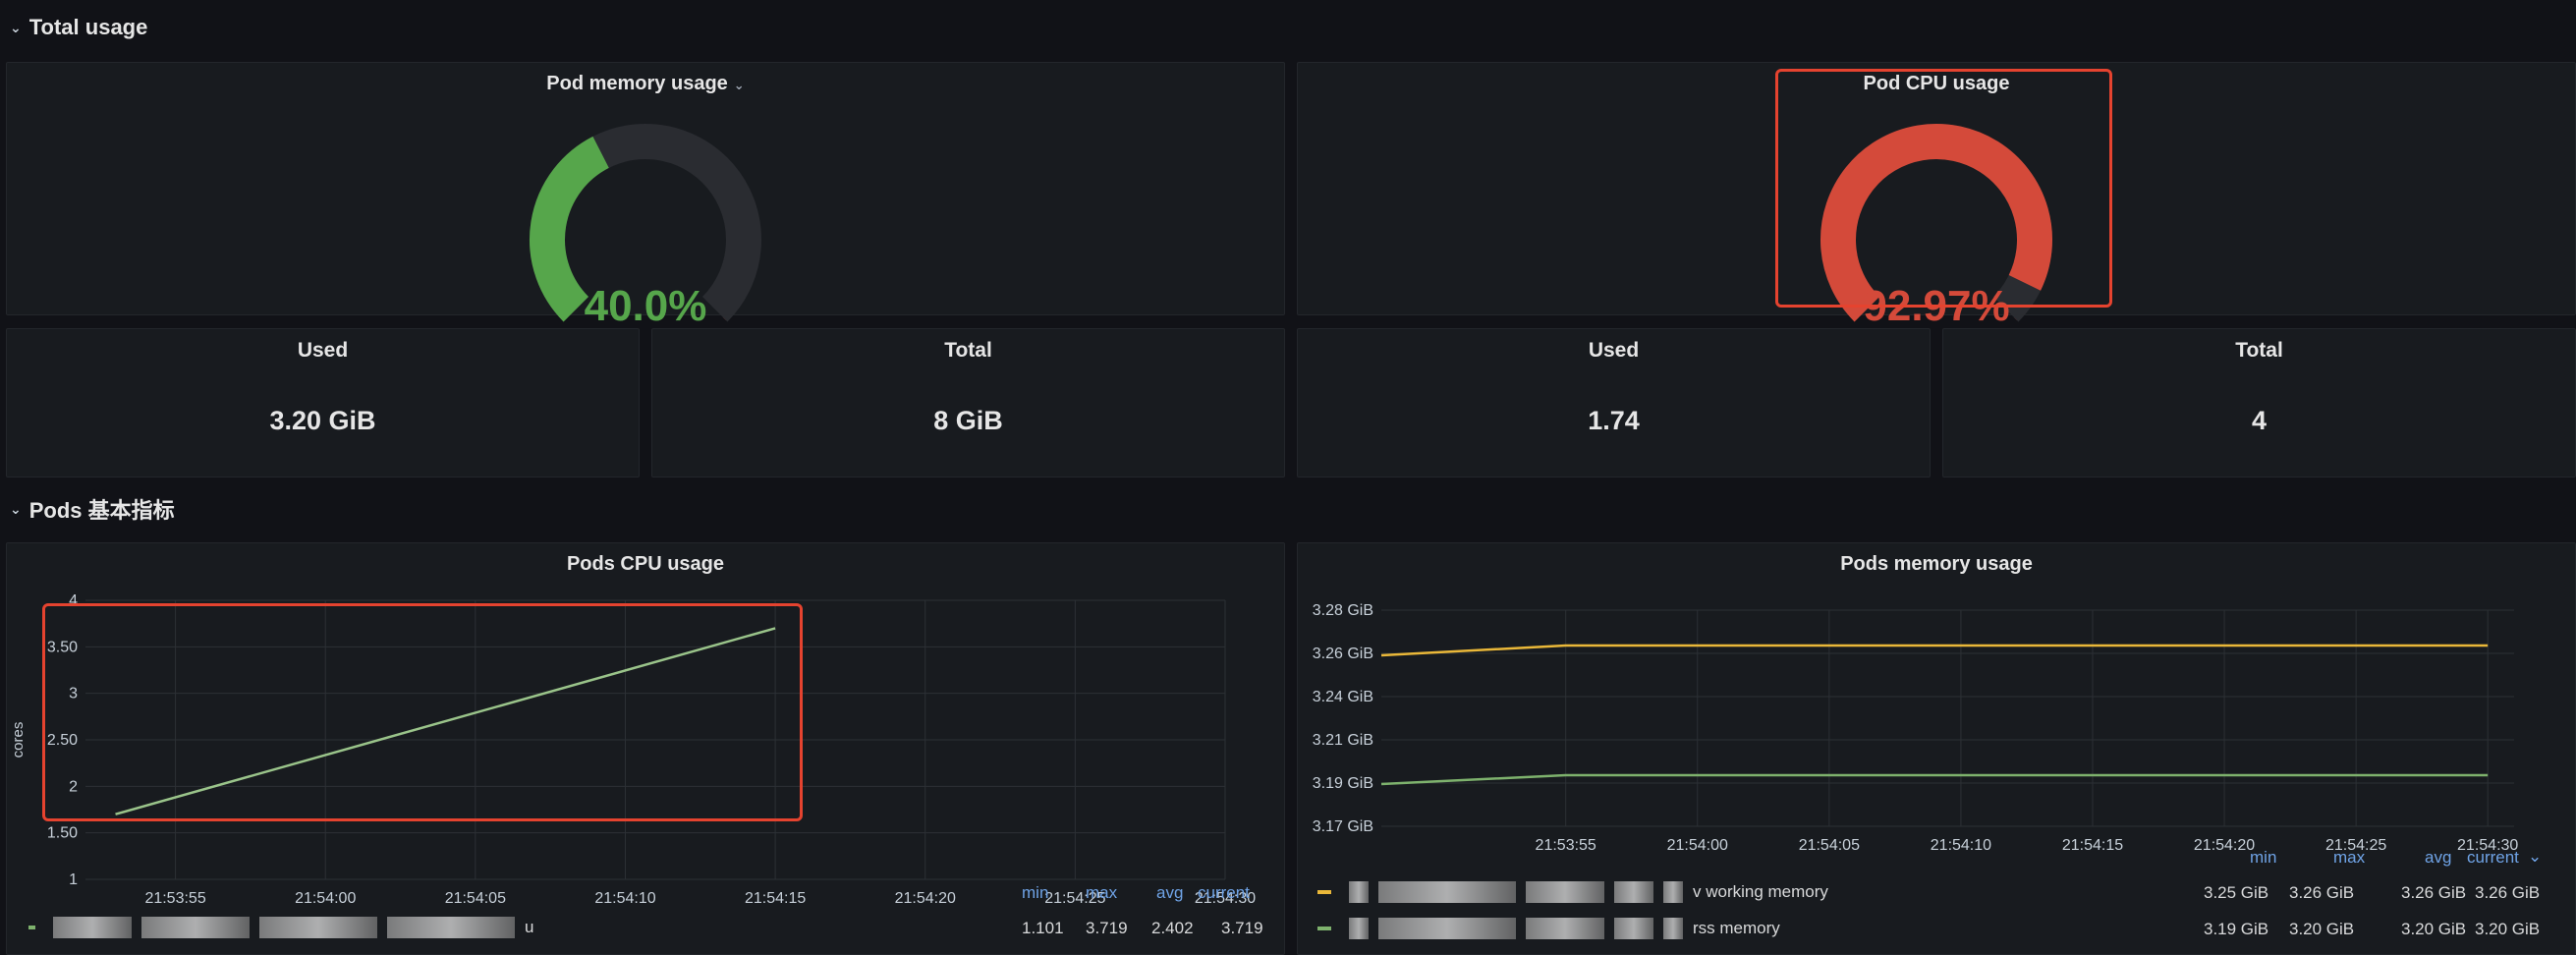 The height and width of the screenshot is (955, 2576). What do you see at coordinates (645, 564) in the screenshot?
I see `panel-title: Pods CPU usage` at bounding box center [645, 564].